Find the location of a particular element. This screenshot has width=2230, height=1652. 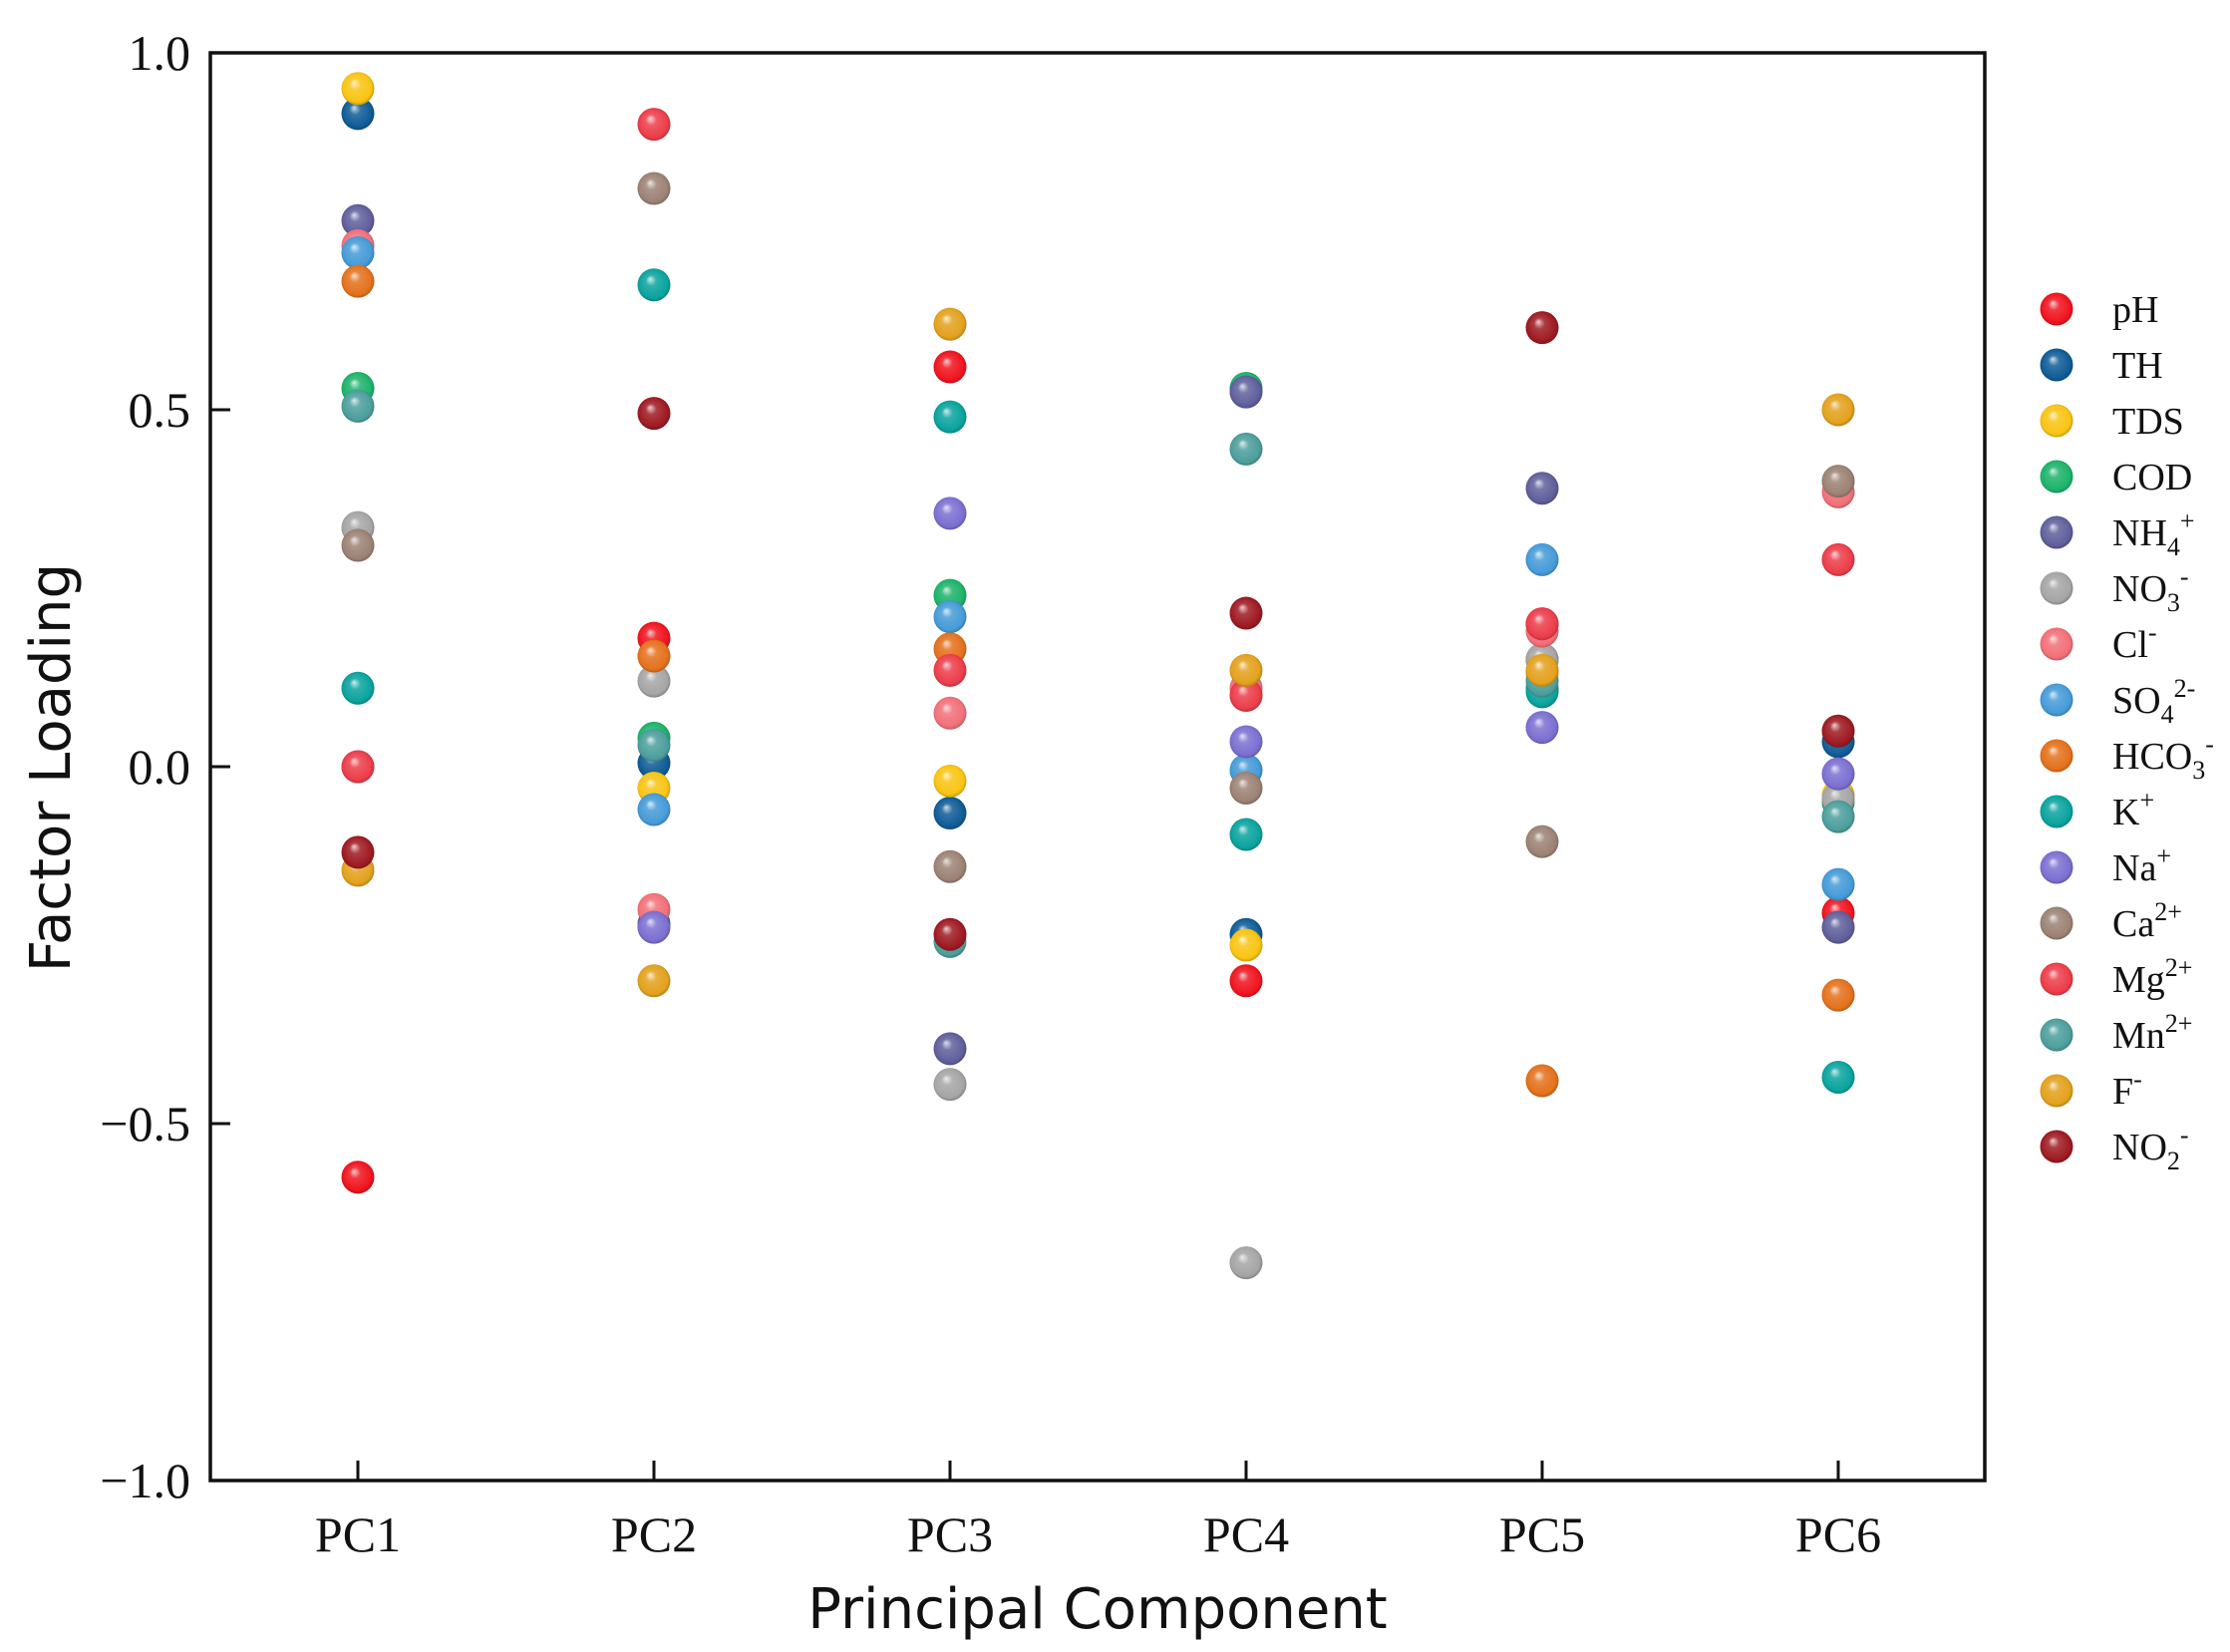

legend-item: COD is located at coordinates (2116, 477).